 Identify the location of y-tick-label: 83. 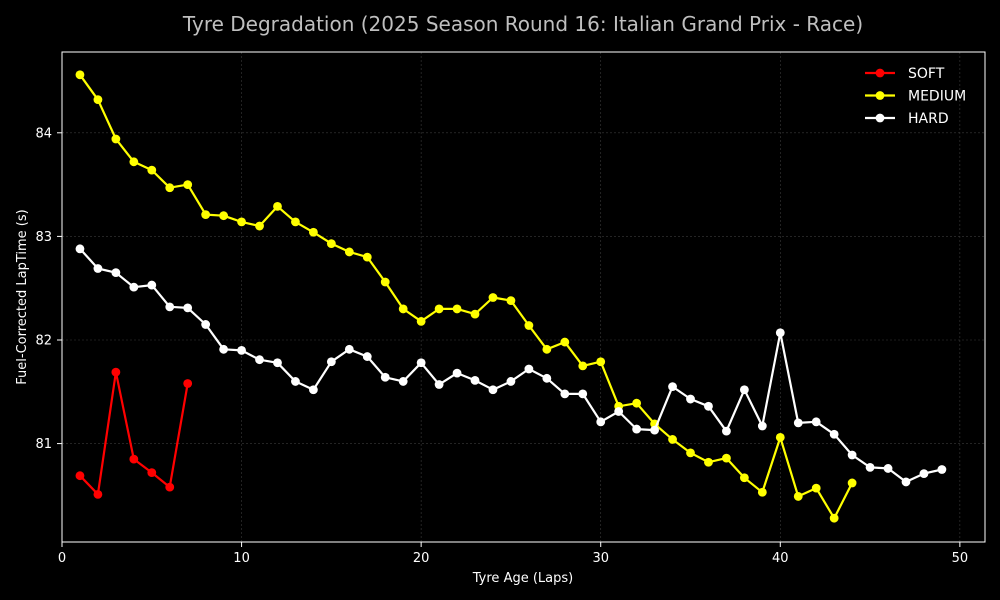
(43, 237).